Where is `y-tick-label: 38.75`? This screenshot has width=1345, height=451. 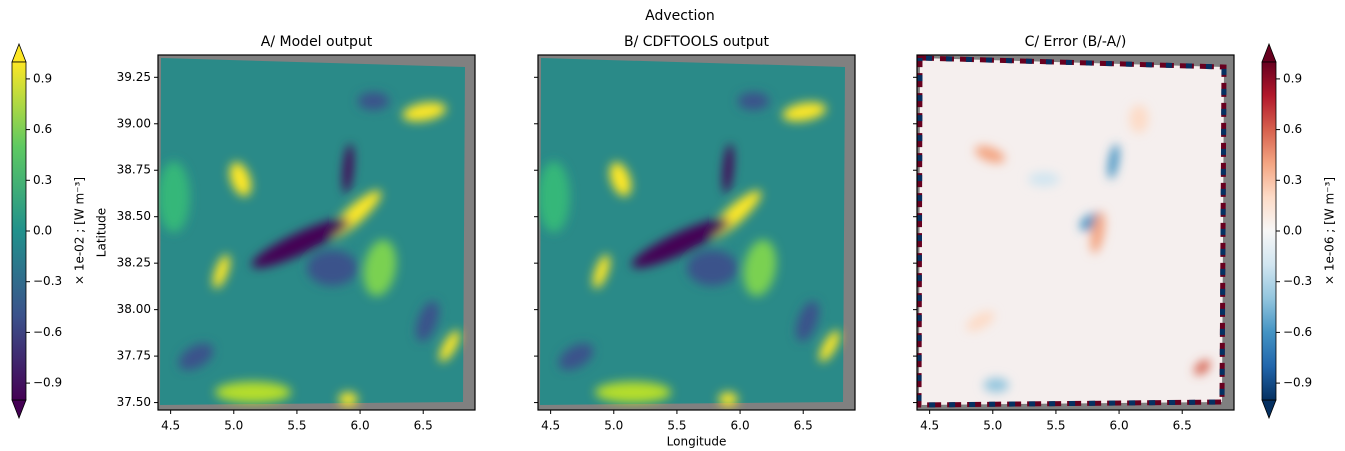 y-tick-label: 38.75 is located at coordinates (134, 170).